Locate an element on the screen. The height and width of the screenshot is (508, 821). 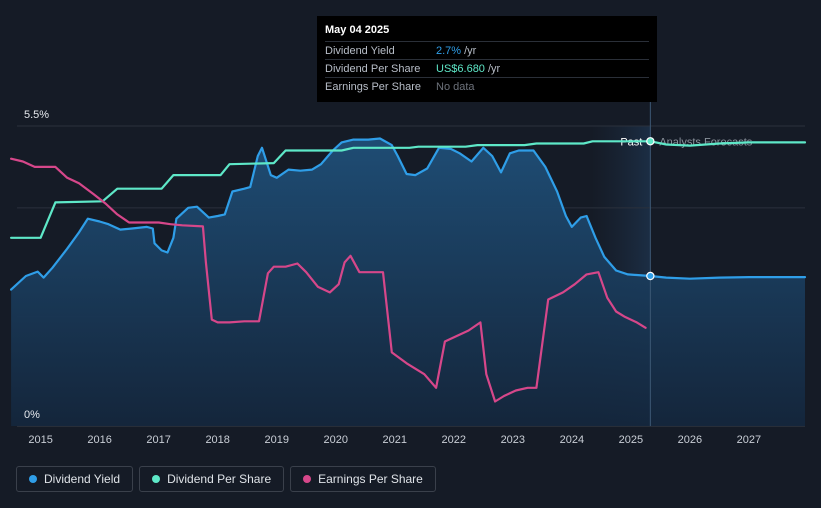
x-tick-label: 2025 is located at coordinates (631, 440).